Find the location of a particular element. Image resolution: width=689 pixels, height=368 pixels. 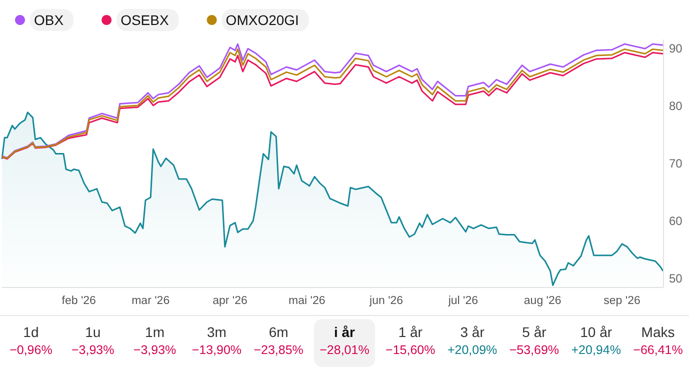

y-tick-label: 90 is located at coordinates (676, 49).